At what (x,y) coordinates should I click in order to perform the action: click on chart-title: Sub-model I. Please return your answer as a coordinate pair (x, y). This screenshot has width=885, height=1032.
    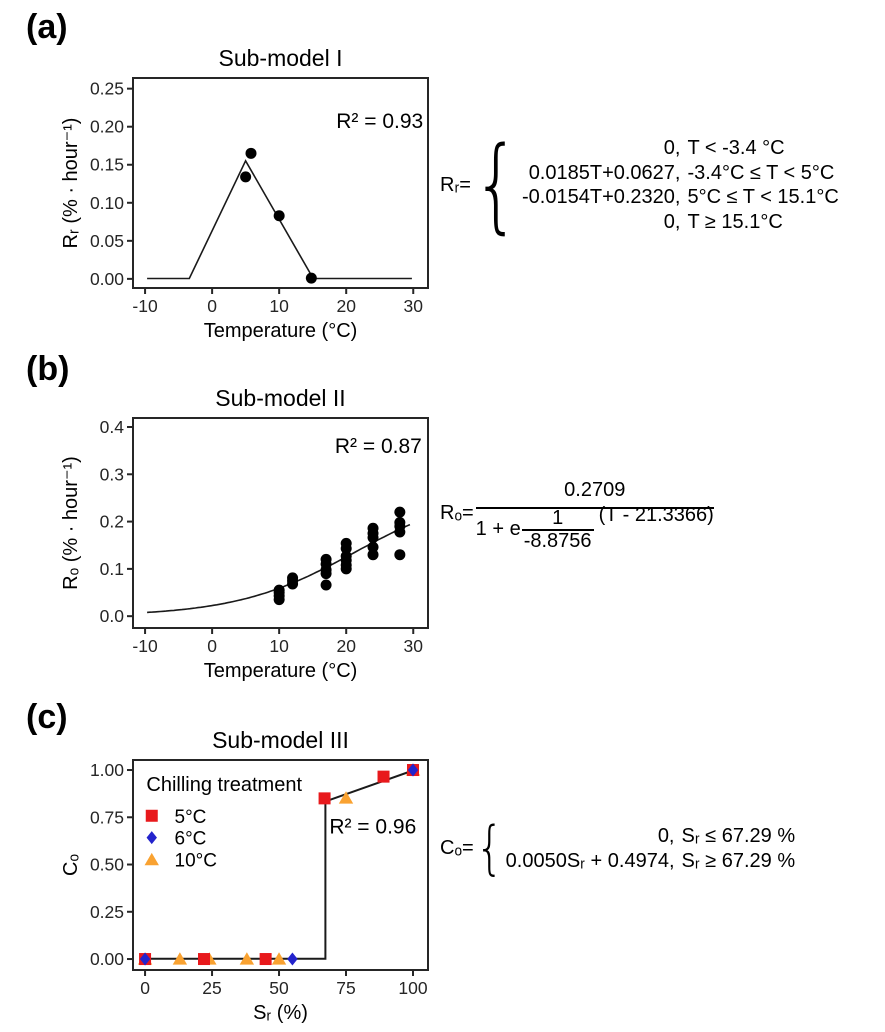
    Looking at the image, I should click on (280, 58).